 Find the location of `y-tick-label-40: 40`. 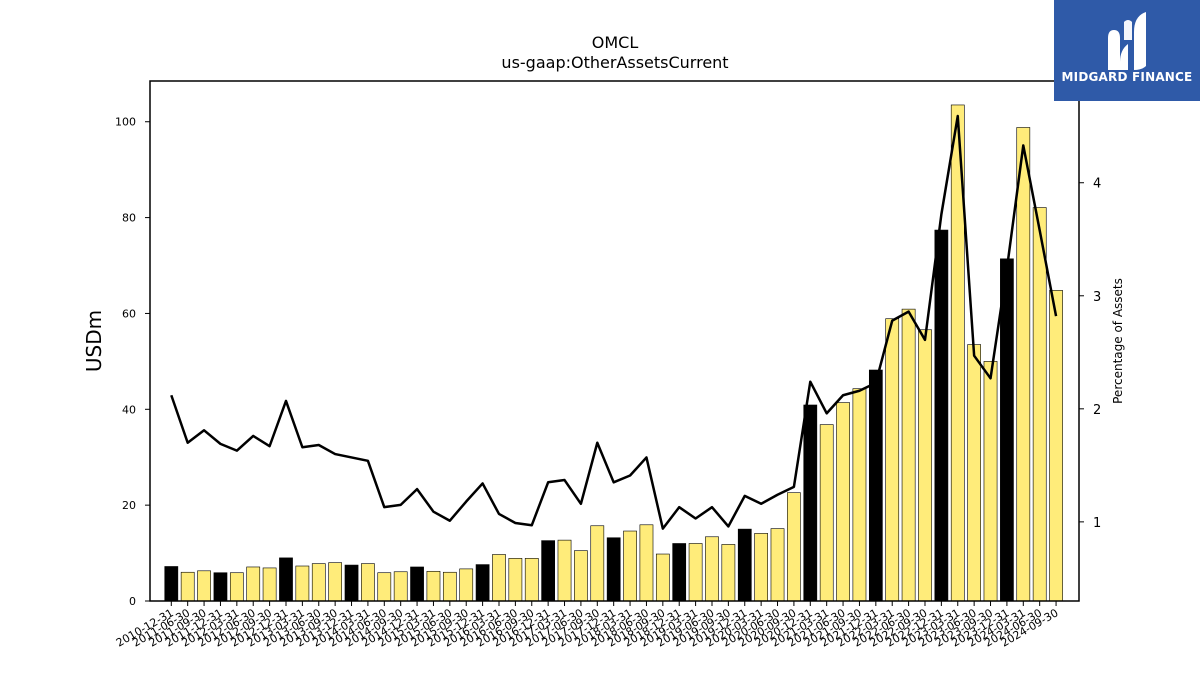

y-tick-label-40: 40 is located at coordinates (129, 409).